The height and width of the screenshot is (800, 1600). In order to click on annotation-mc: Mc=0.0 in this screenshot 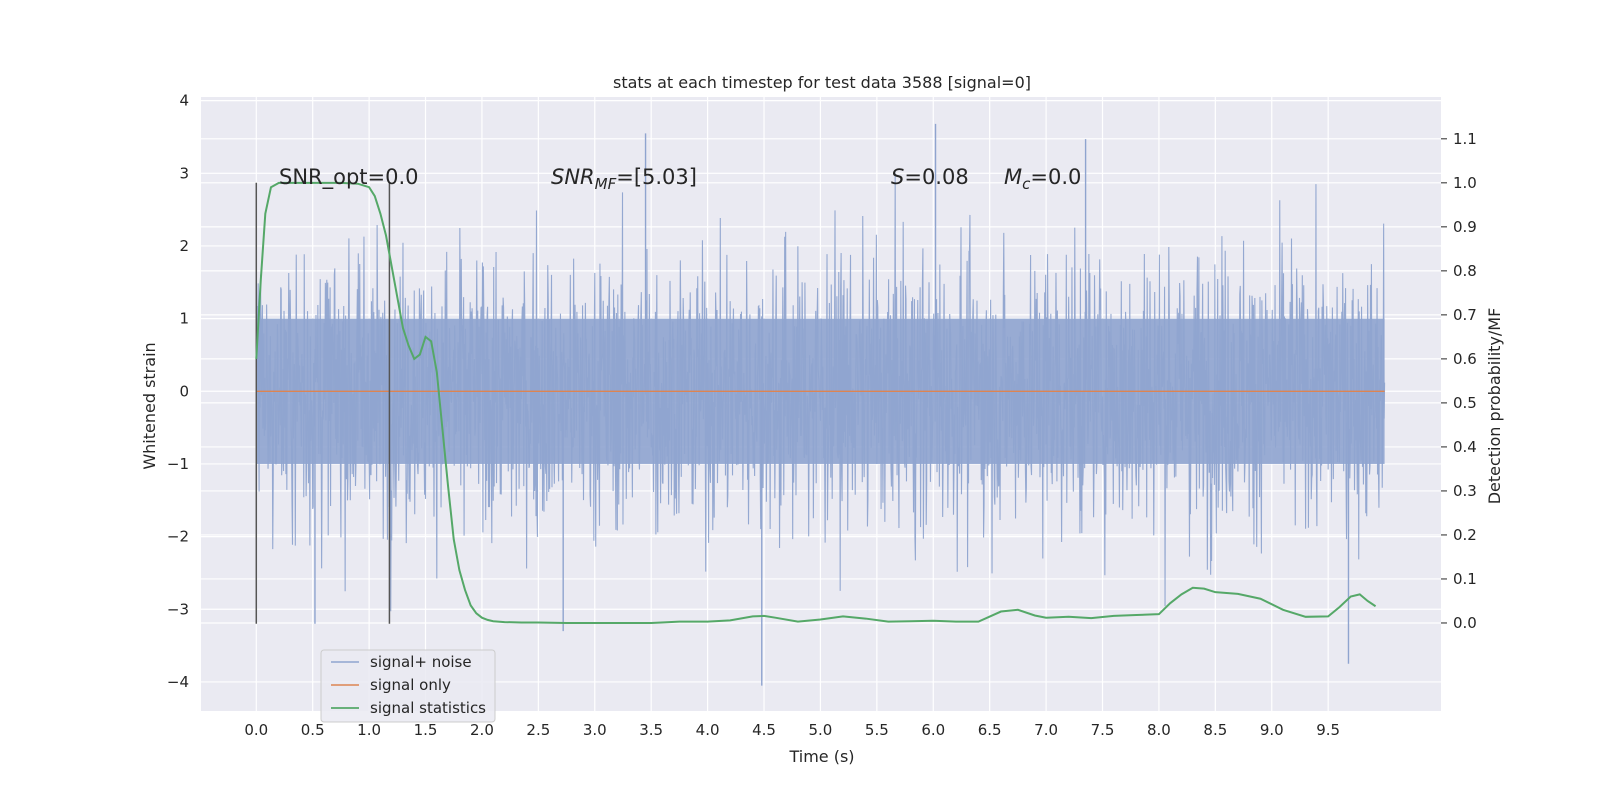, I will do `click(1042, 179)`.